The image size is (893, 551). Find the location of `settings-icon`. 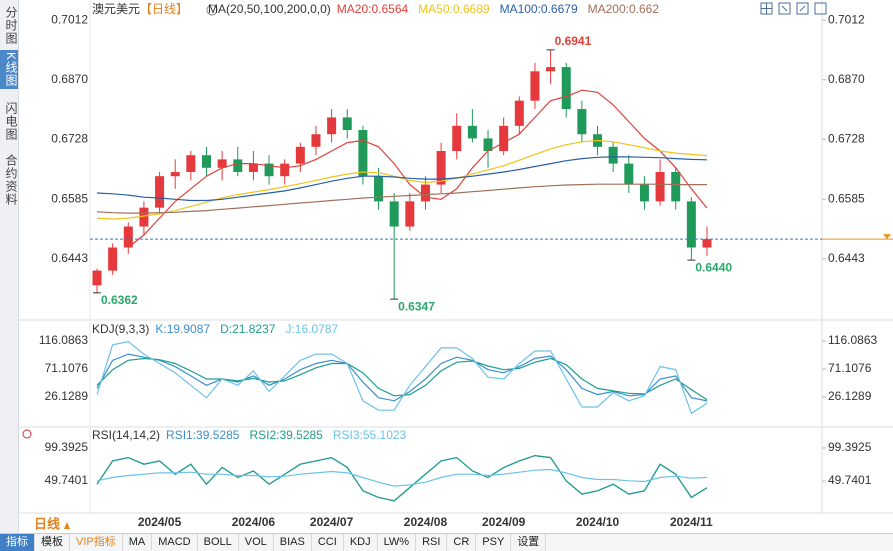

settings-icon is located at coordinates (212, 10).